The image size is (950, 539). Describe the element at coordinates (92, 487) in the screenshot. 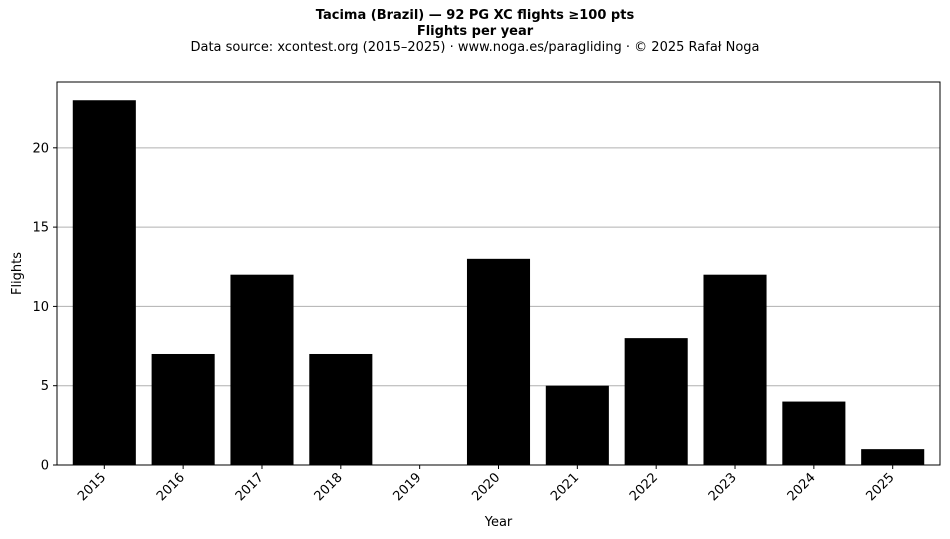

I see `x-tick-label: 2015` at that location.